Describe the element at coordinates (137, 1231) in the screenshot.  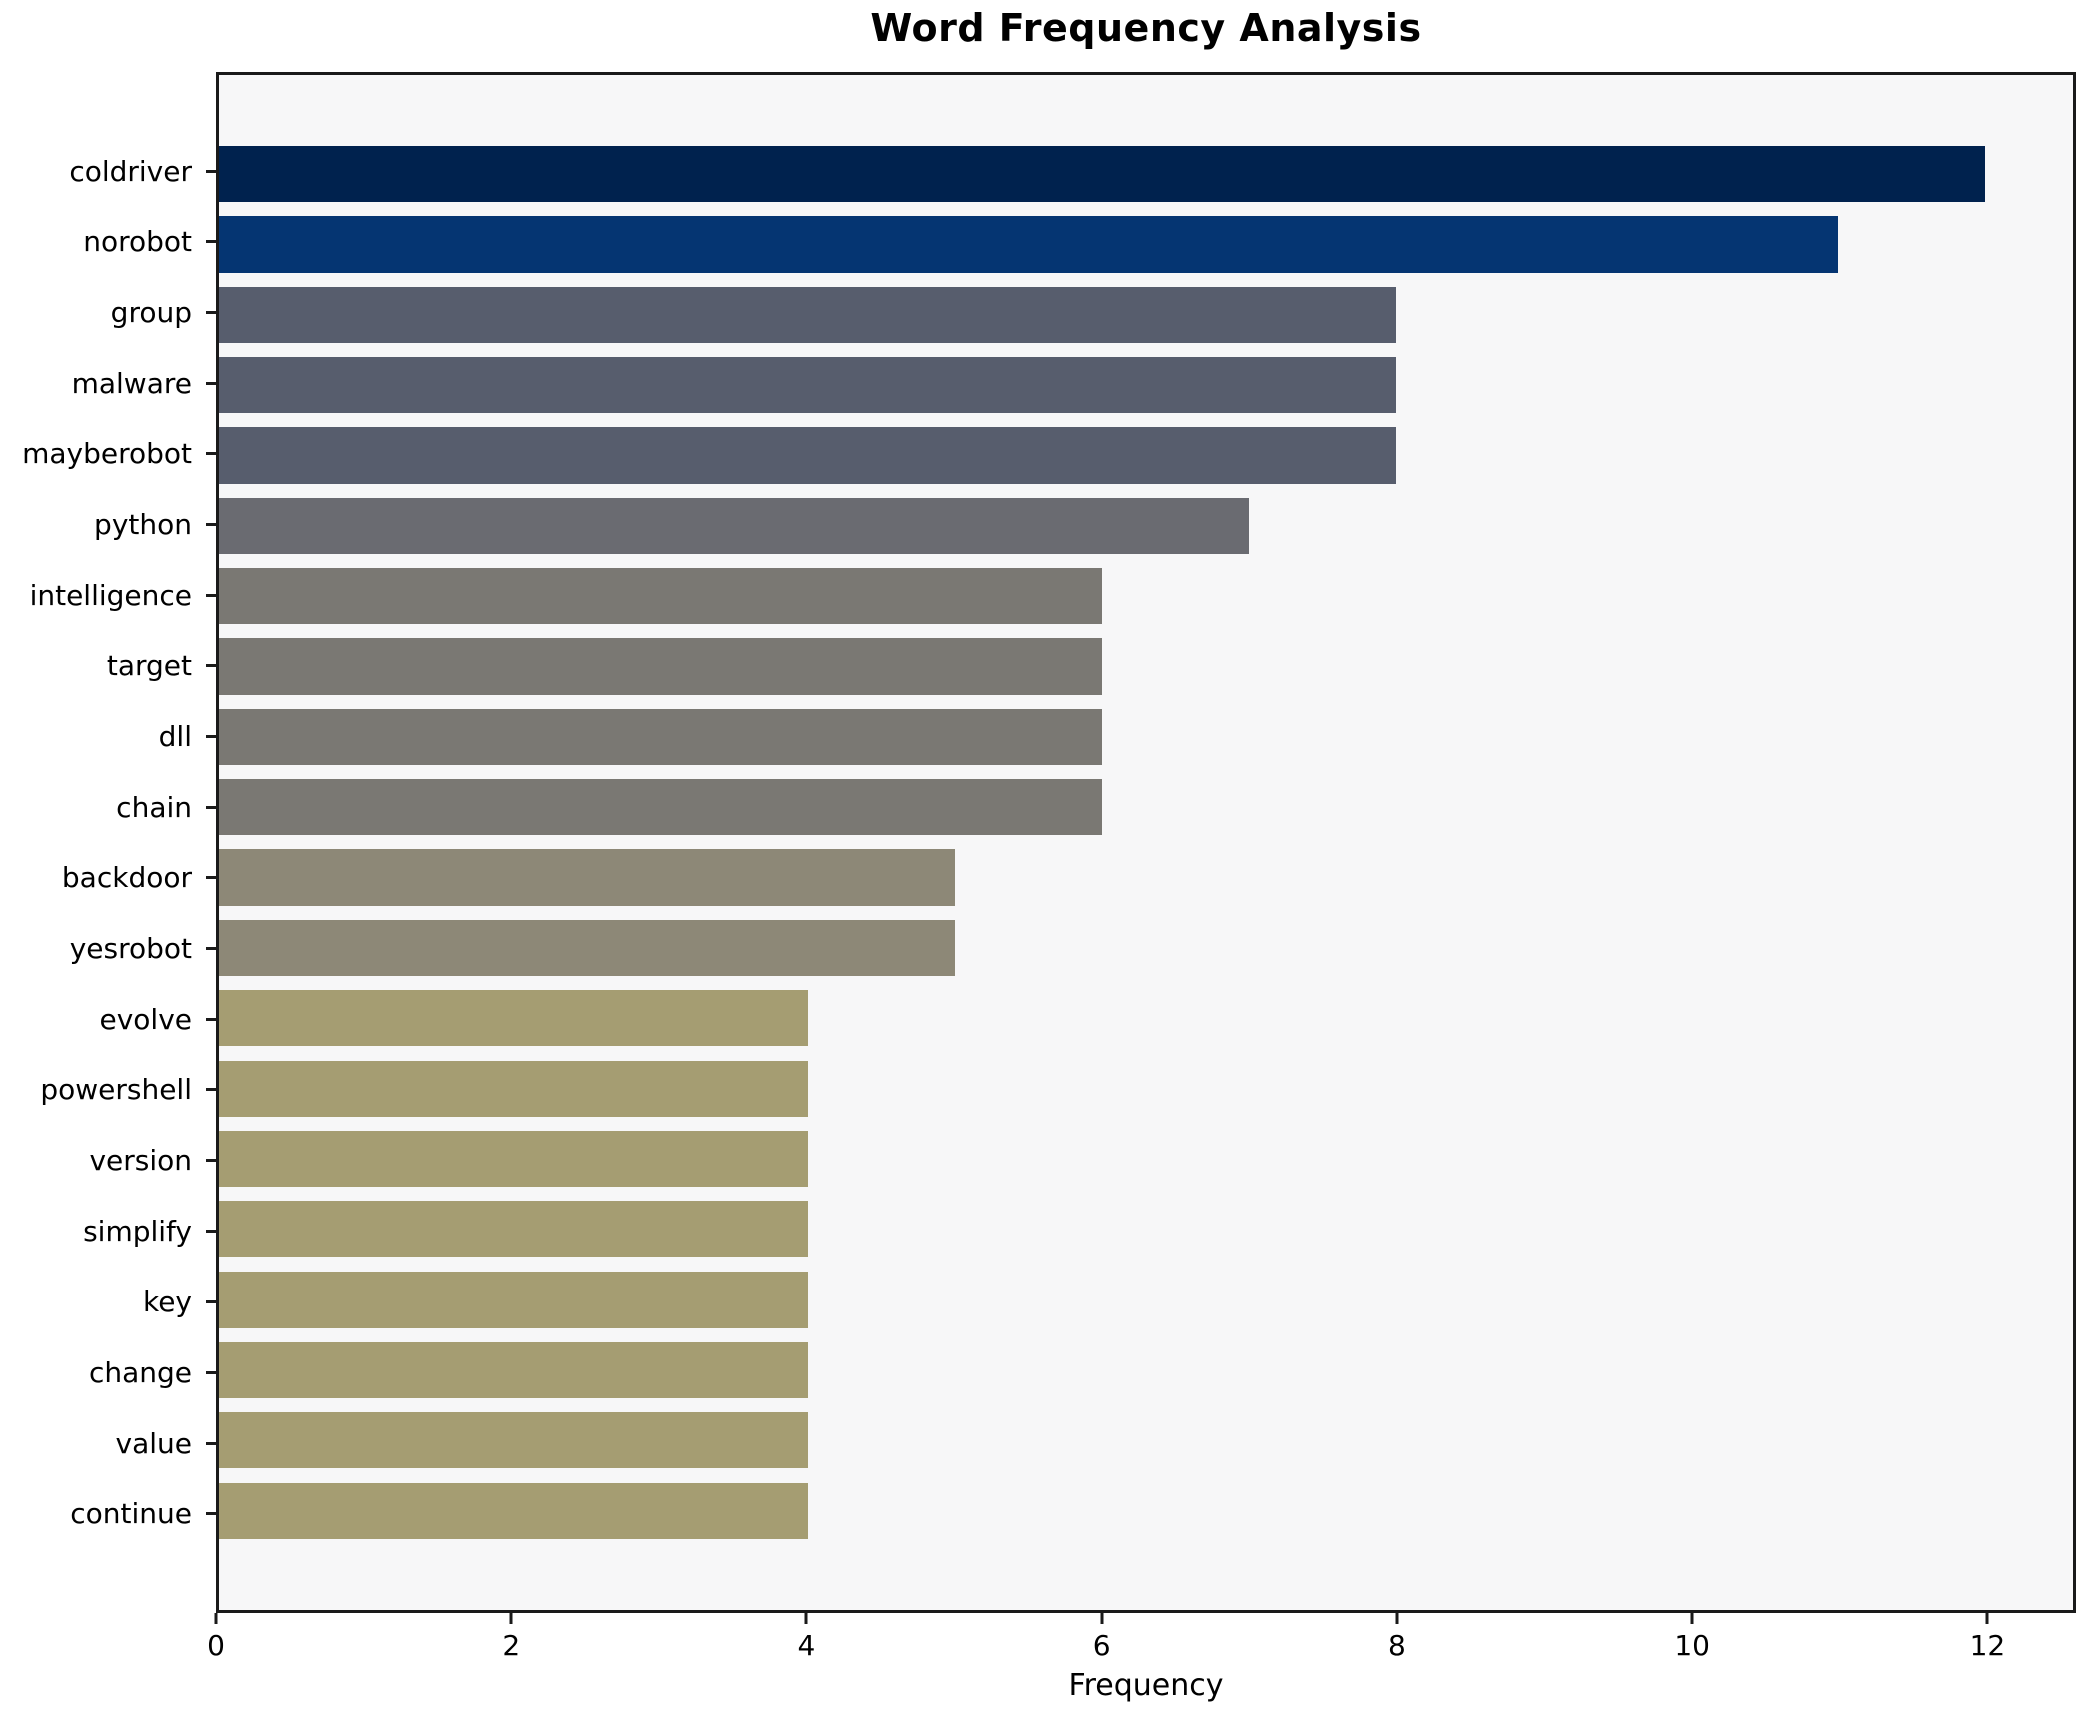
I see `y-tick-label-simplify: simplify` at that location.